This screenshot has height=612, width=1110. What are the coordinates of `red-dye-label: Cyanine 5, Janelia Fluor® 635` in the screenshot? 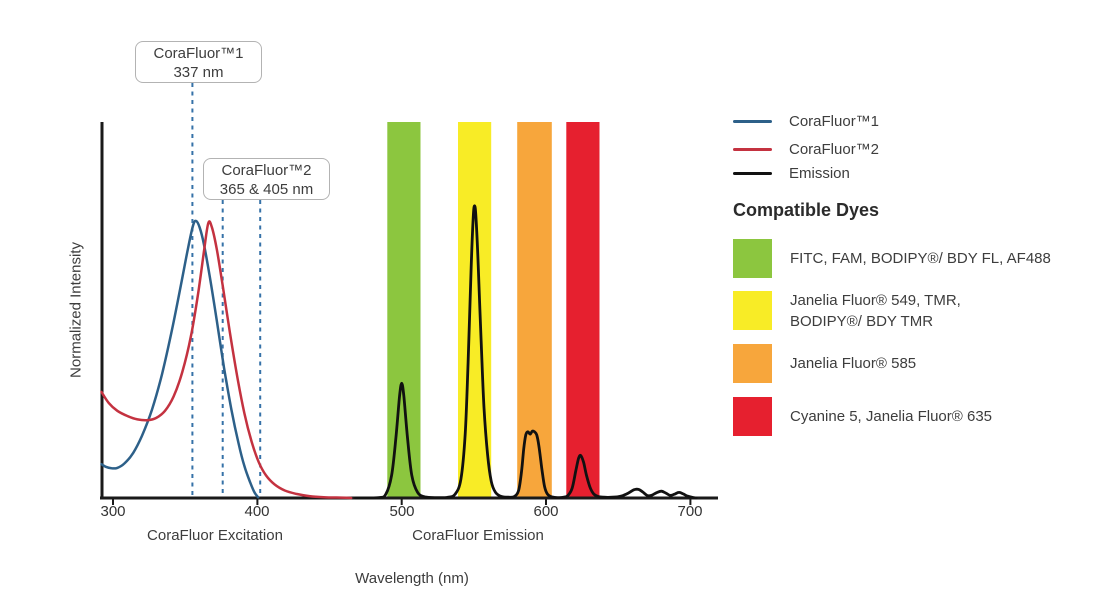 It's located at (891, 416).